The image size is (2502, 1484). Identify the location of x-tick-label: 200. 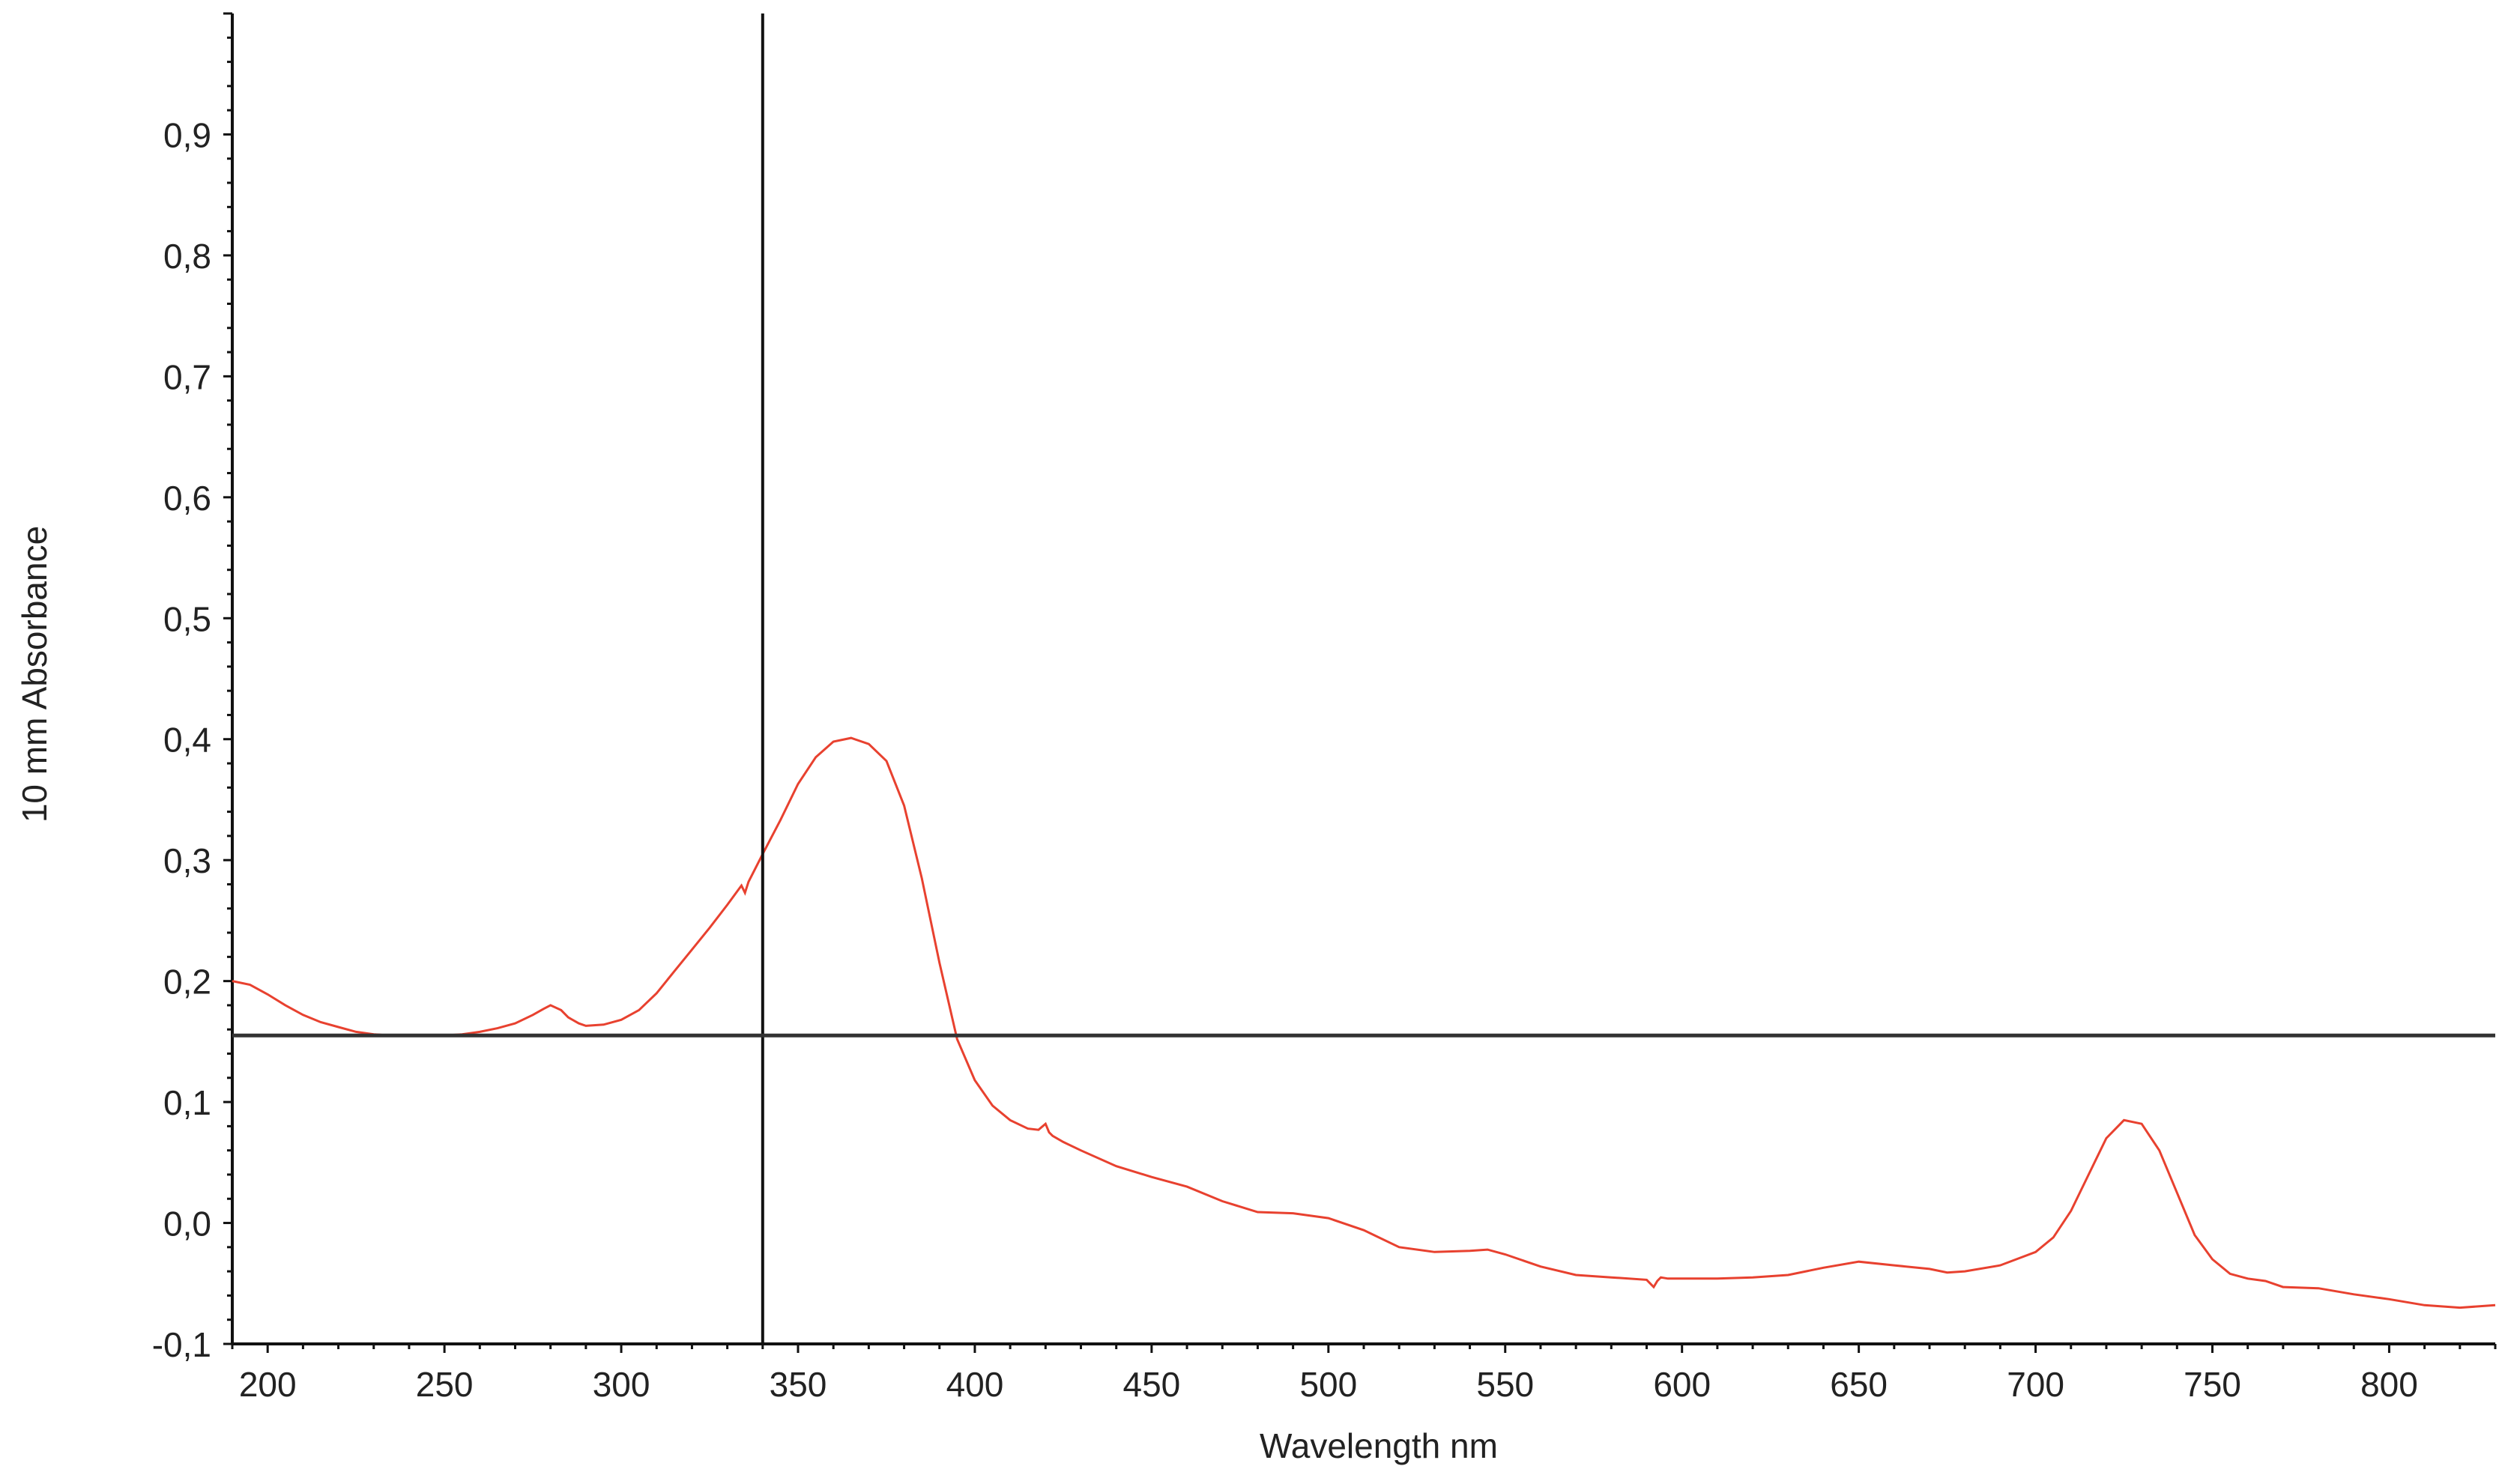
(268, 1384).